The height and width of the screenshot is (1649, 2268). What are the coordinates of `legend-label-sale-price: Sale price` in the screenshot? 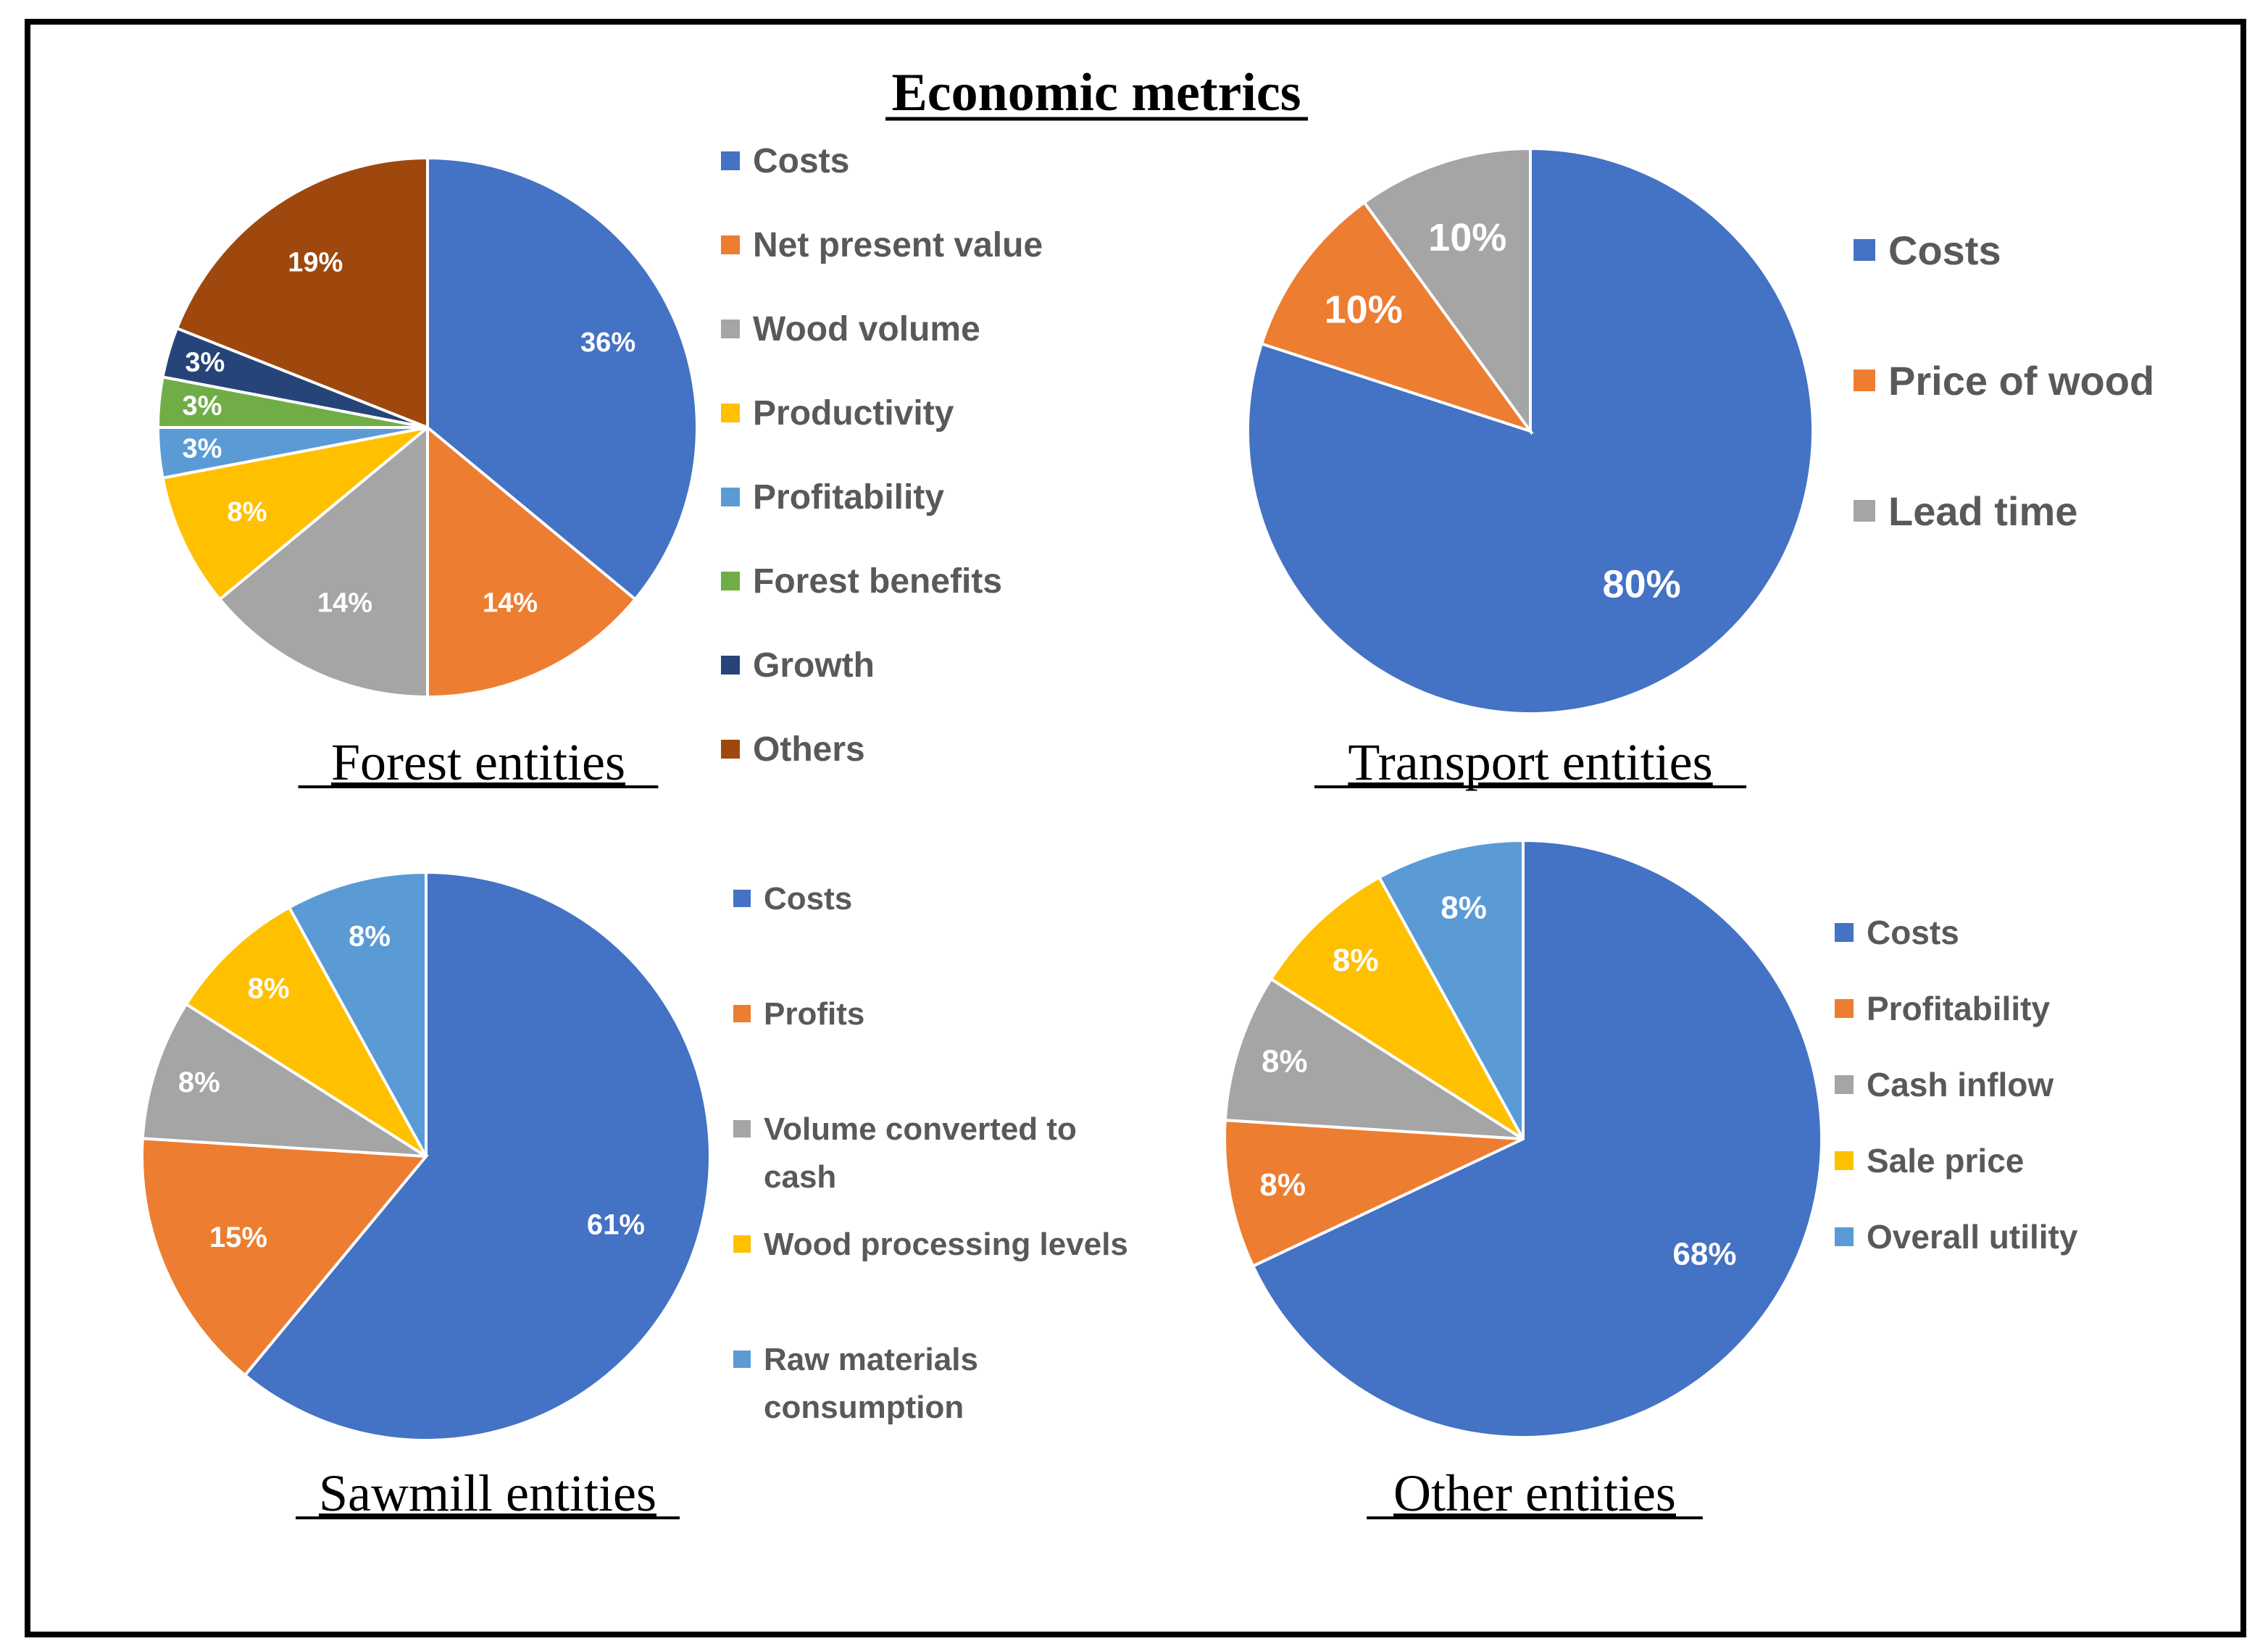 It's located at (1946, 1161).